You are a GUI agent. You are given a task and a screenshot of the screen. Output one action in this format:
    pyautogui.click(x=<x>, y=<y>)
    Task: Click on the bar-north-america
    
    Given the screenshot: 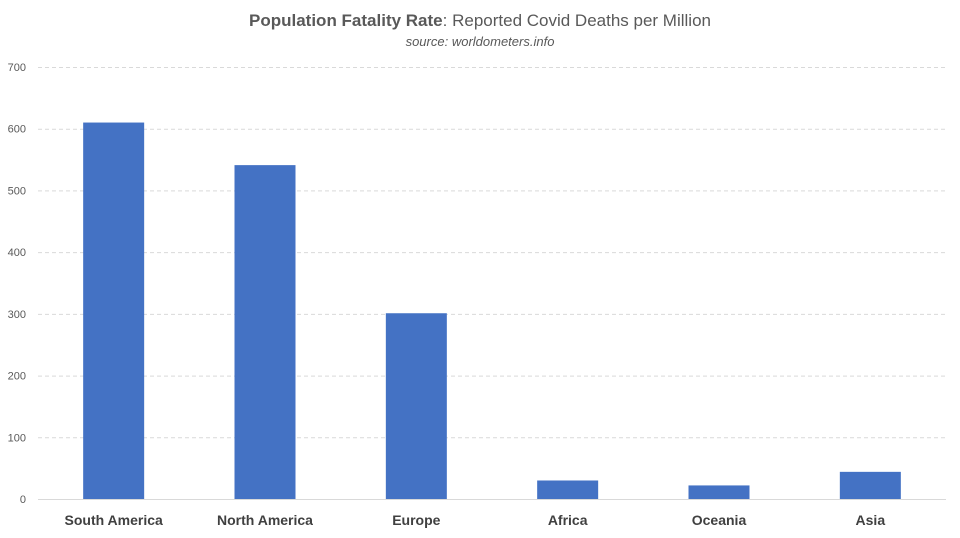 What is the action you would take?
    pyautogui.click(x=265, y=332)
    